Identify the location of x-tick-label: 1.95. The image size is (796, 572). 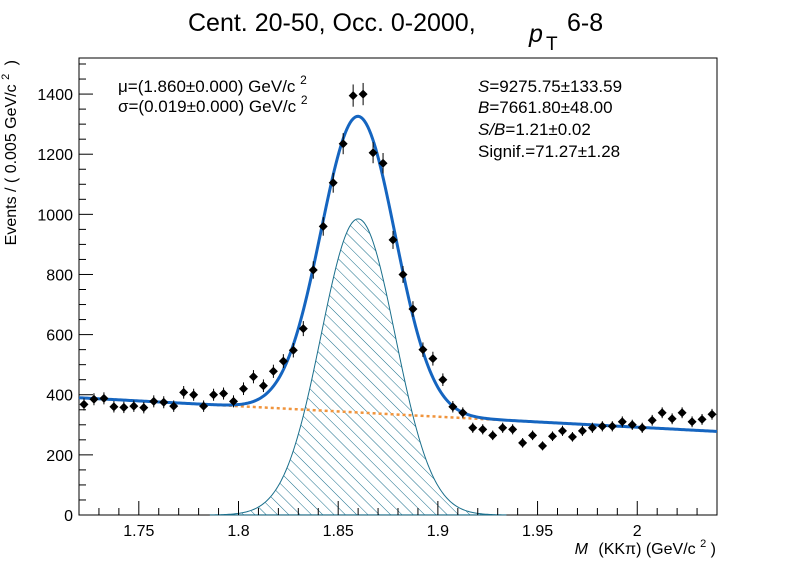
(537, 531).